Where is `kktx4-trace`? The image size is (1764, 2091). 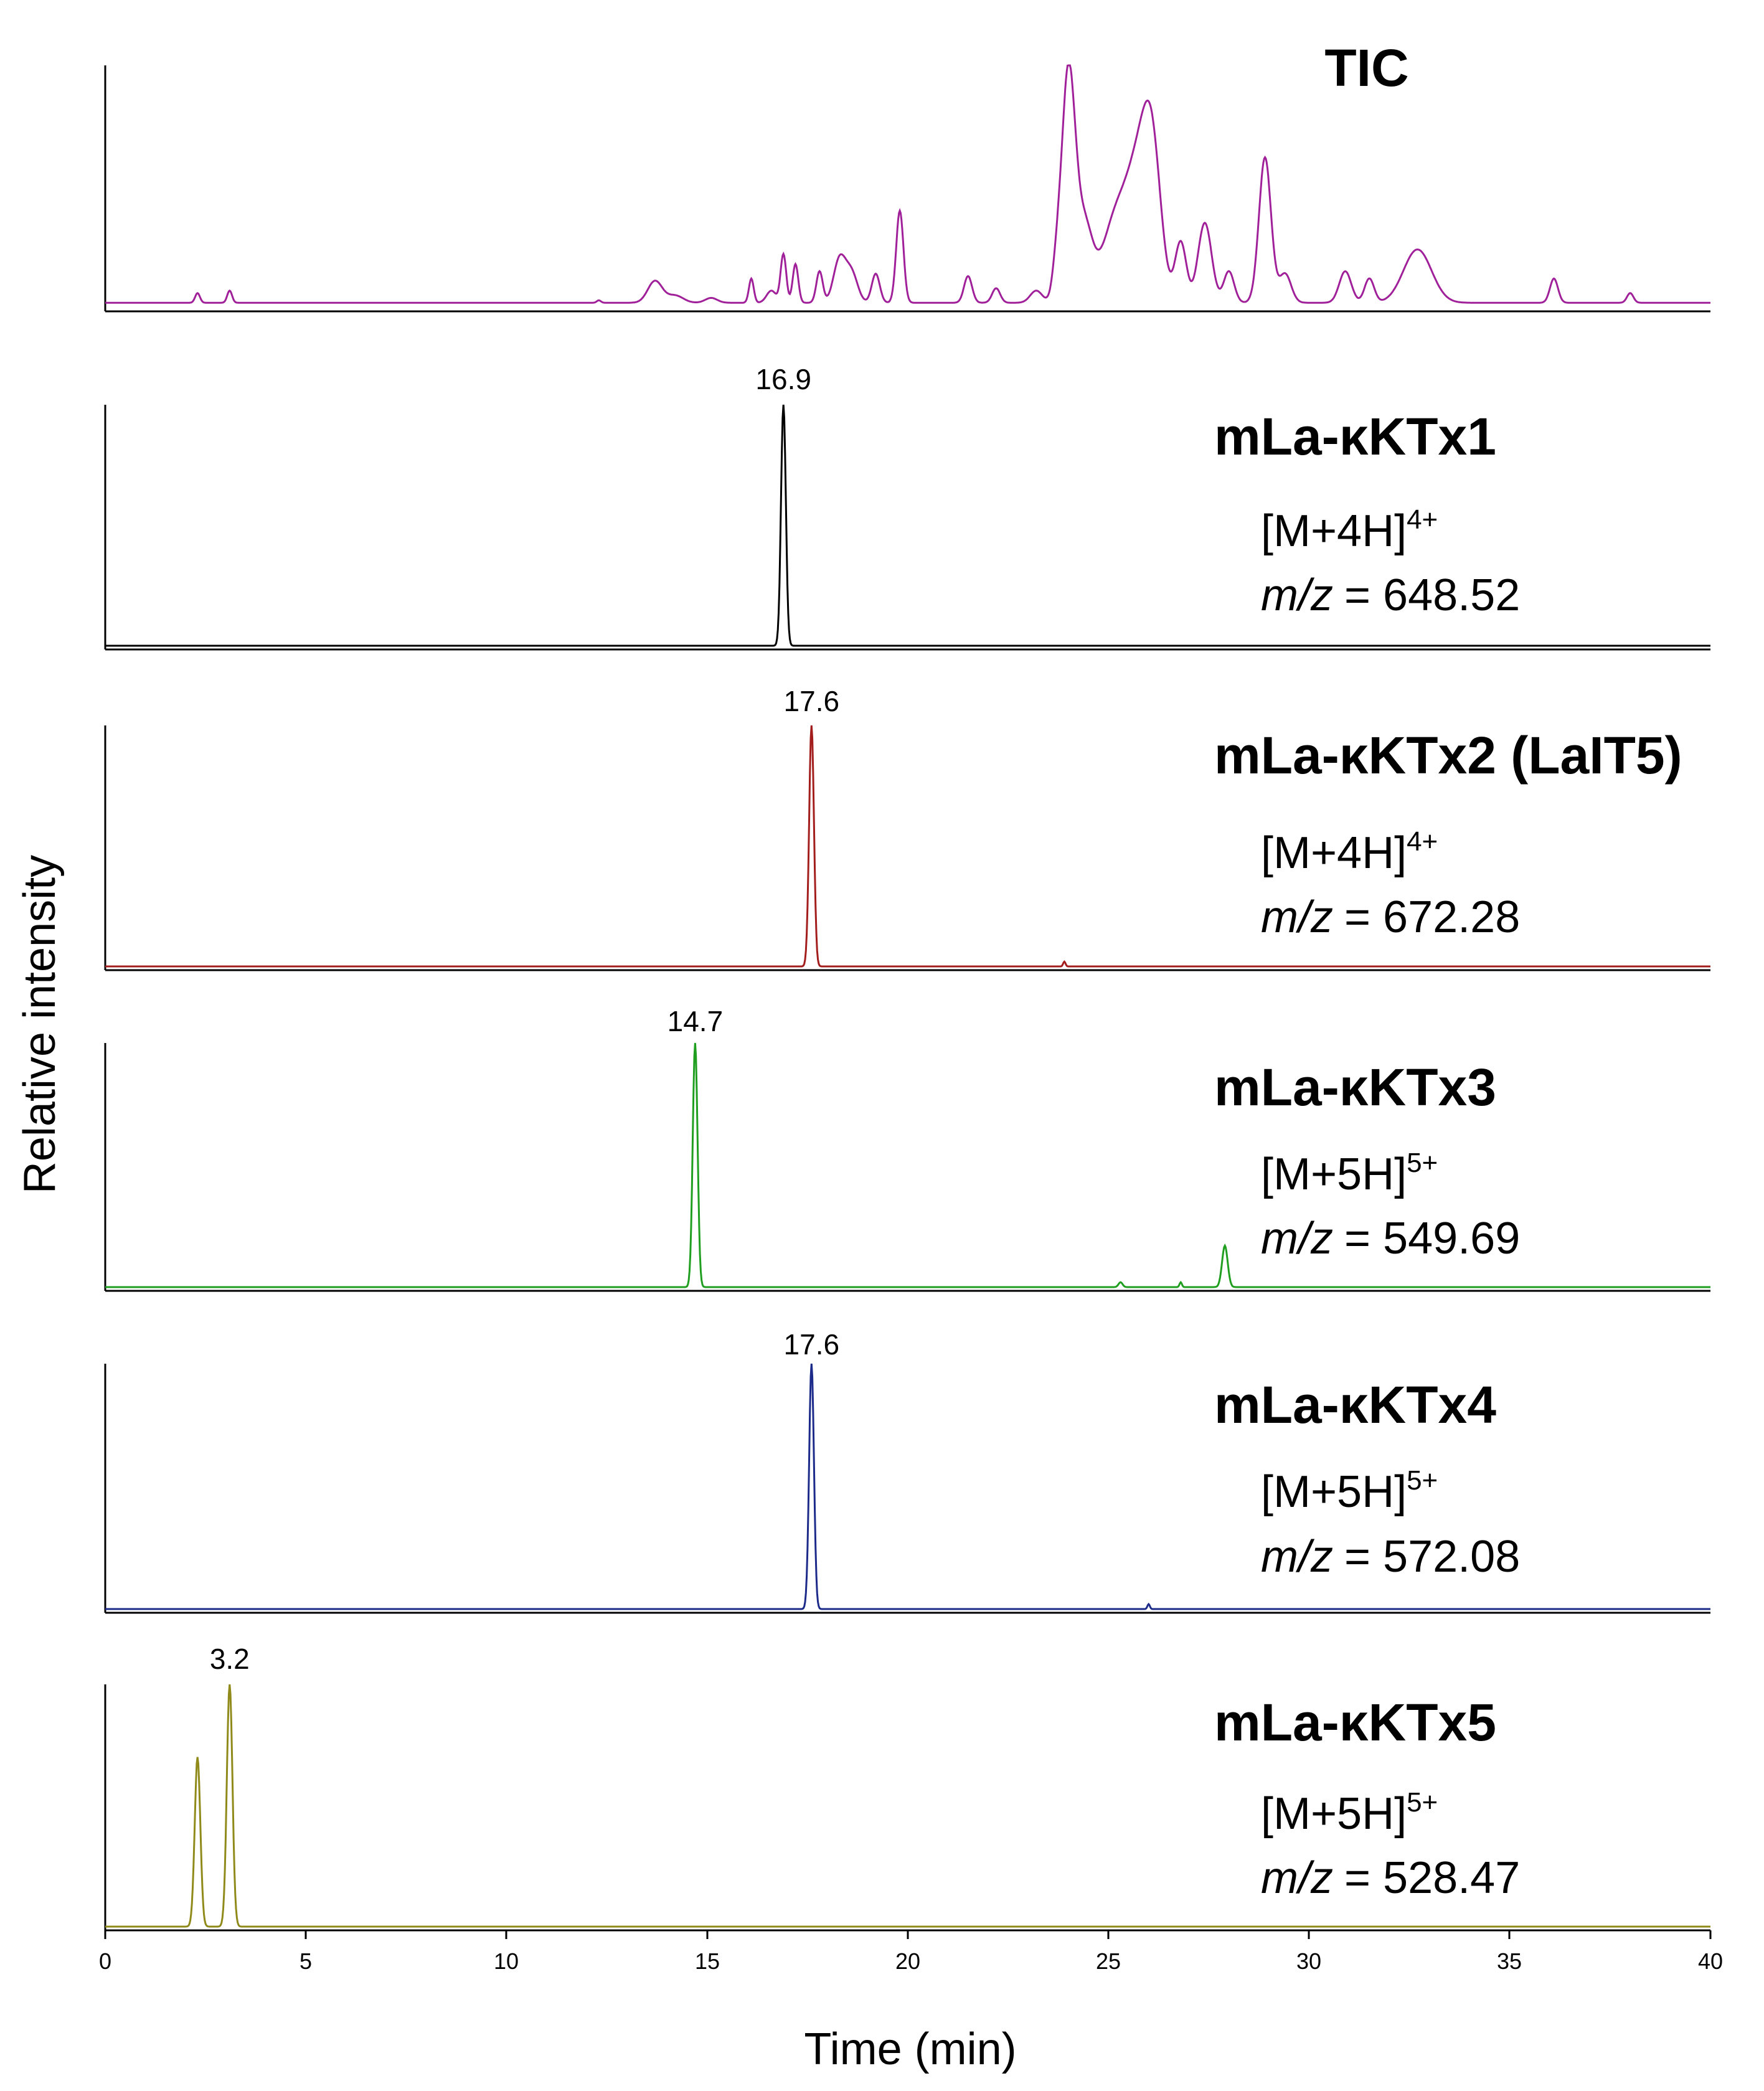
kktx4-trace is located at coordinates (908, 1487).